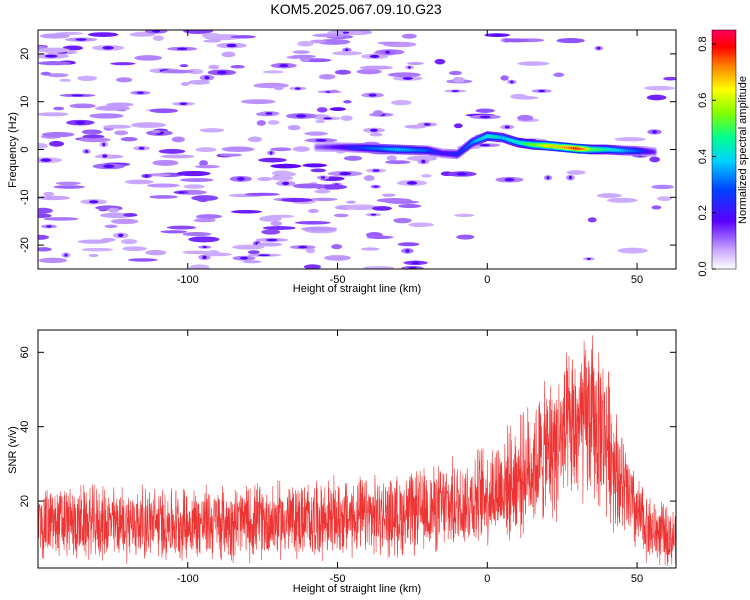 This screenshot has height=600, width=750. Describe the element at coordinates (25, 197) in the screenshot. I see `y-tick-label: -10` at that location.